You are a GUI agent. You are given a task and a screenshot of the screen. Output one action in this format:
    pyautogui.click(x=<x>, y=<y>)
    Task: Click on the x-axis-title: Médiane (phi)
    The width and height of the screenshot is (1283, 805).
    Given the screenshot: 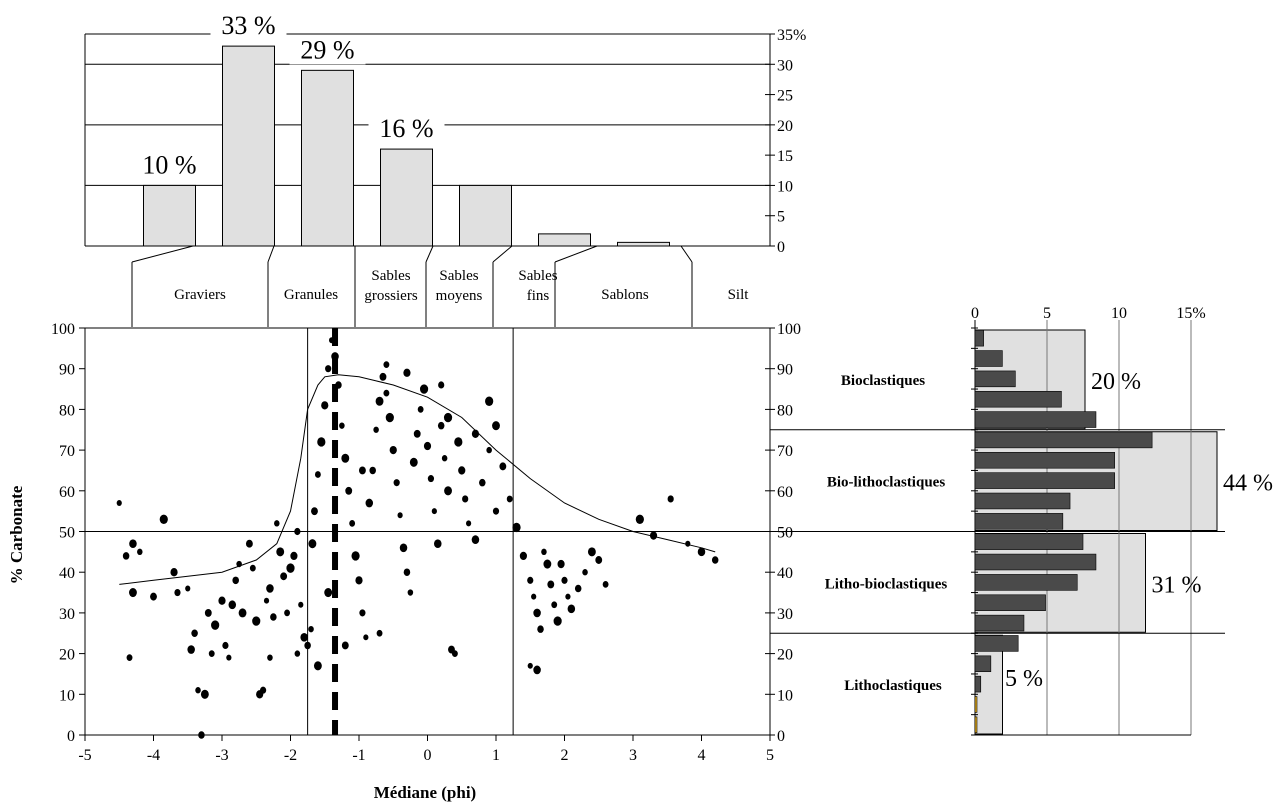 What is the action you would take?
    pyautogui.click(x=425, y=792)
    